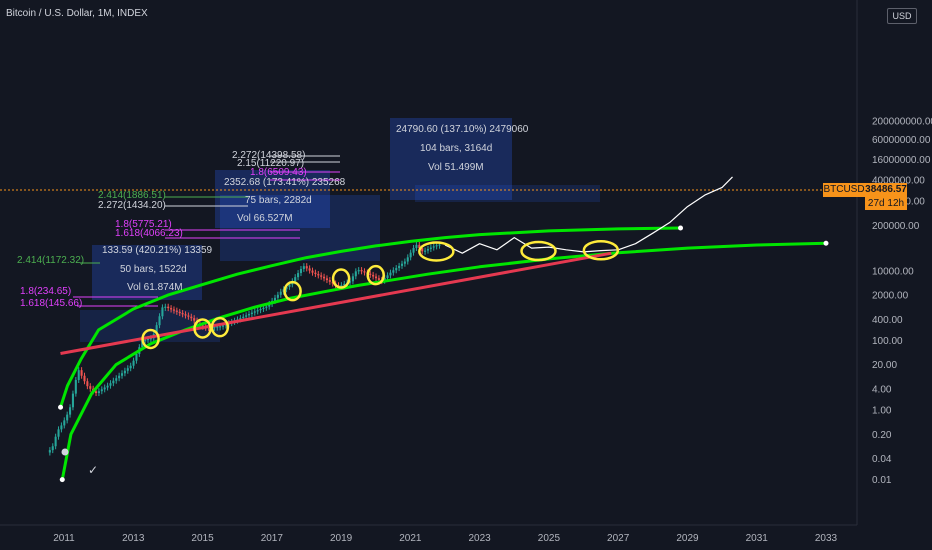  Describe the element at coordinates (410, 538) in the screenshot. I see `x-tick-label: 2021` at that location.